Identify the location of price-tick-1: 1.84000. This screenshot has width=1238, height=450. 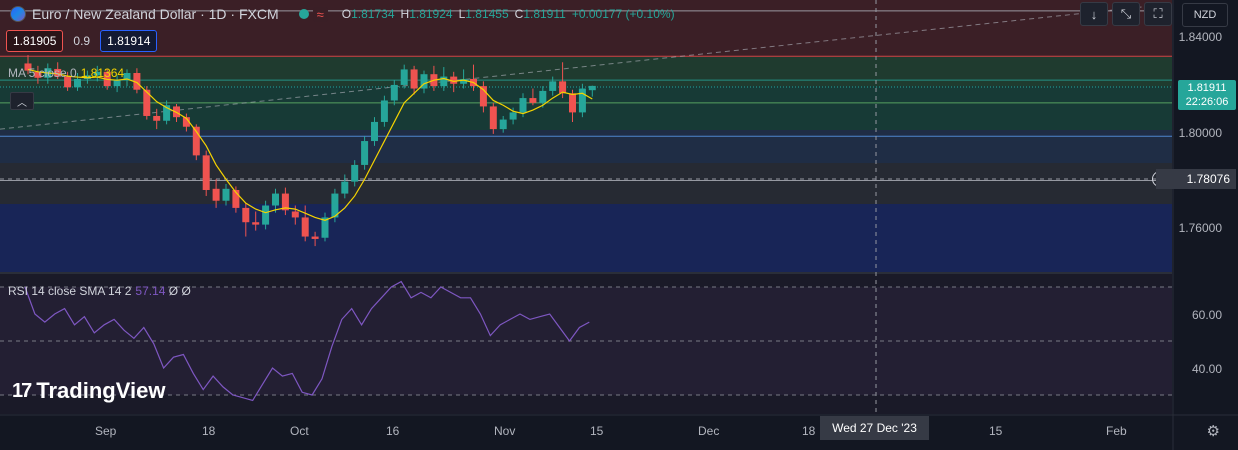
(1200, 37).